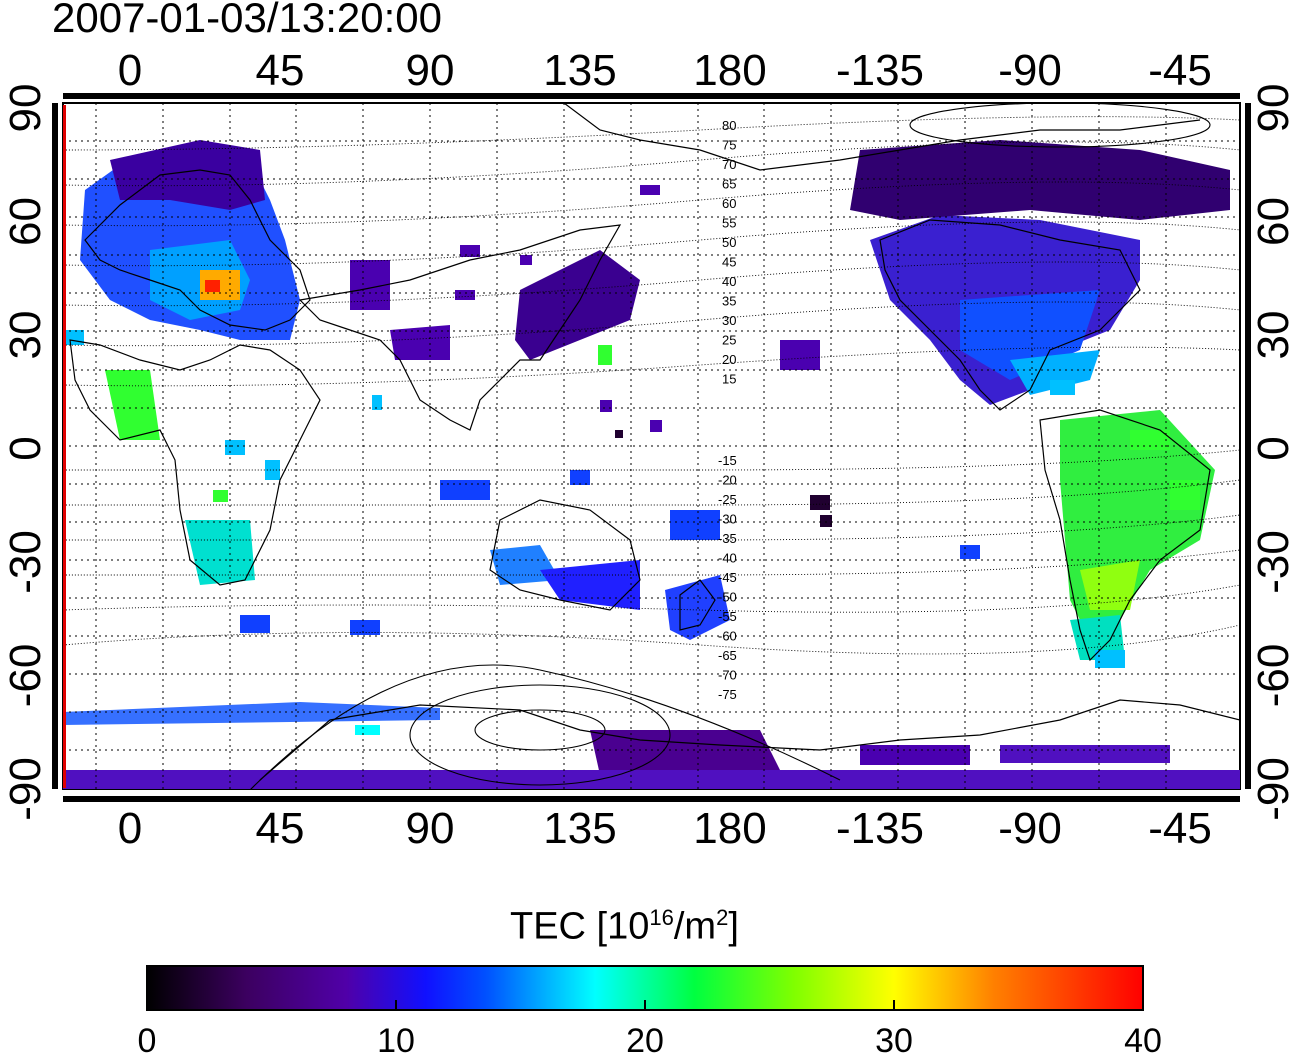  Describe the element at coordinates (729, 281) in the screenshot. I see `contour-label: 40` at that location.